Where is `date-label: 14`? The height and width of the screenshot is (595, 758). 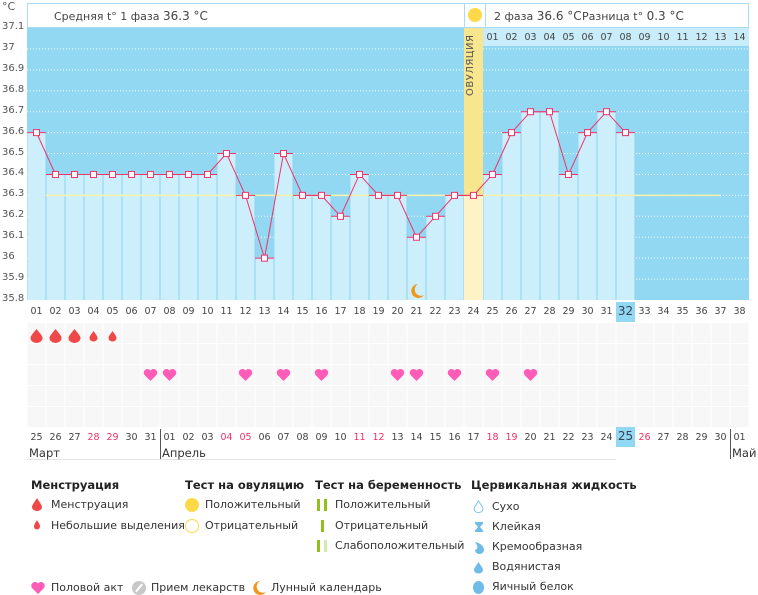 date-label: 14 is located at coordinates (416, 437).